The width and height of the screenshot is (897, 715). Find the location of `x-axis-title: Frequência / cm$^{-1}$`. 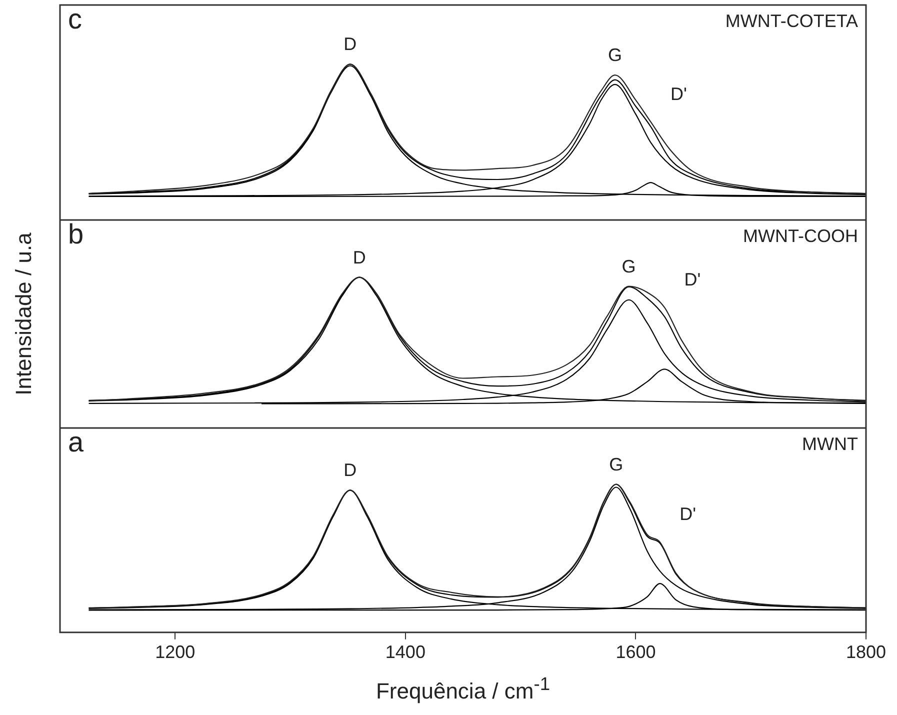

x-axis-title: Frequência / cm$^{-1}$ is located at coordinates (463, 688).